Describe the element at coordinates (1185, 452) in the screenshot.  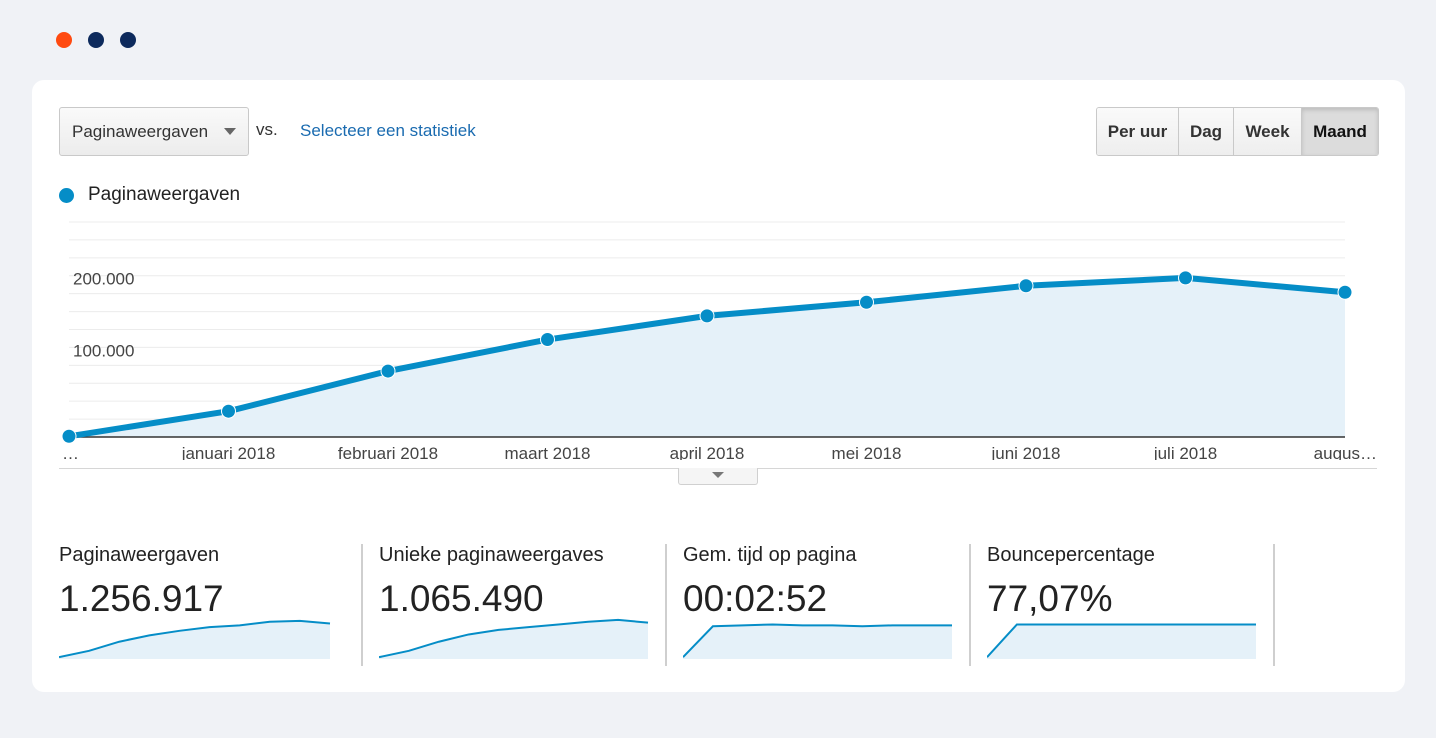
I see `x-tick-label: juli 2018` at that location.